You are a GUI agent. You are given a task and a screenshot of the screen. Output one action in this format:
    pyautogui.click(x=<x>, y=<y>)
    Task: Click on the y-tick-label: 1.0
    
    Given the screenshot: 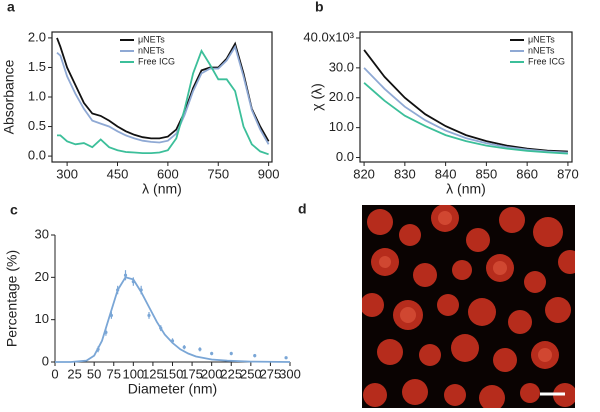 What is the action you would take?
    pyautogui.click(x=37, y=95)
    